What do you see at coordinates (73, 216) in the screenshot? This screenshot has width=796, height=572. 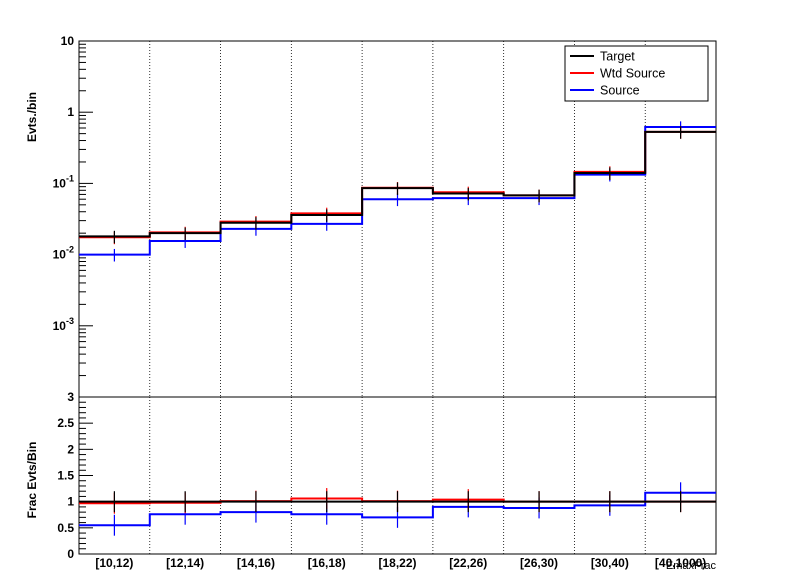 I see `main-y-ticks: 10 1 10⁻¹ 10⁻² 10⁻³` at bounding box center [73, 216].